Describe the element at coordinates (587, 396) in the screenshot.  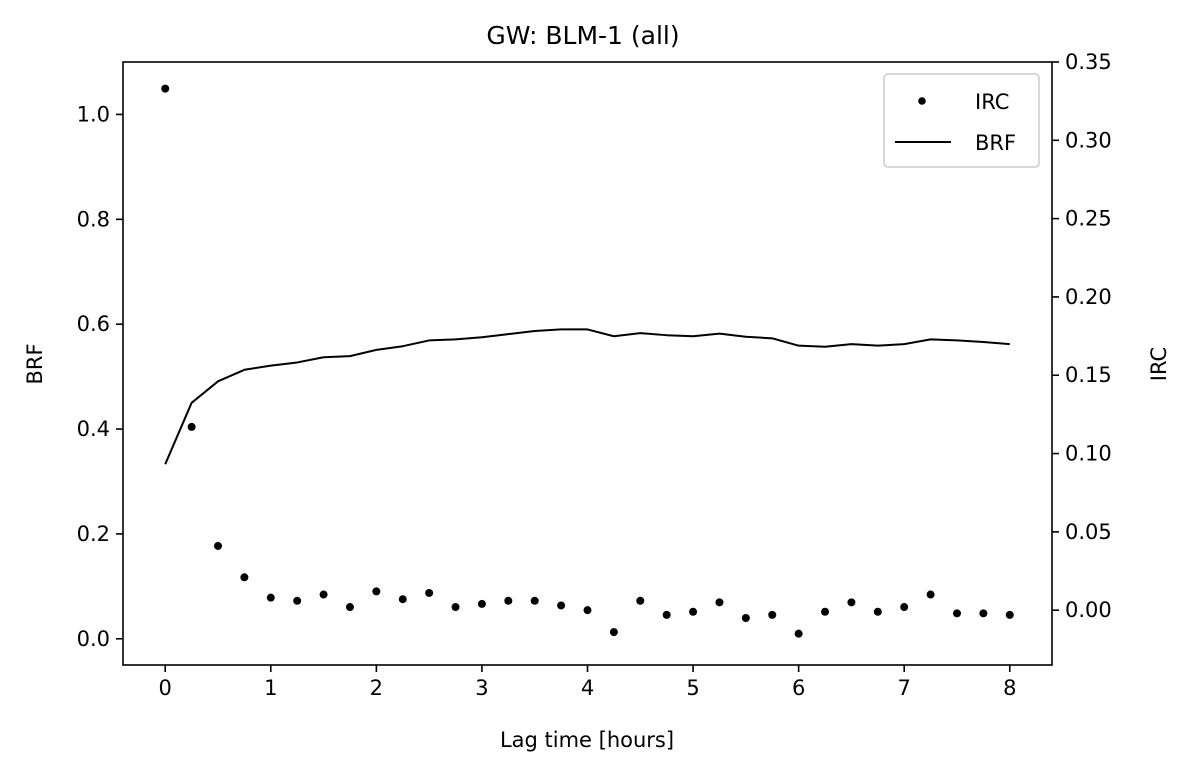
I see `brf-series-line` at that location.